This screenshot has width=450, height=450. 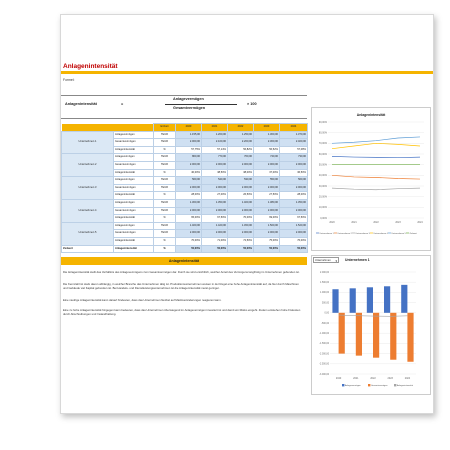 What do you see at coordinates (214, 195) in the screenshot?
I see `value-cell: 27,00%` at bounding box center [214, 195].